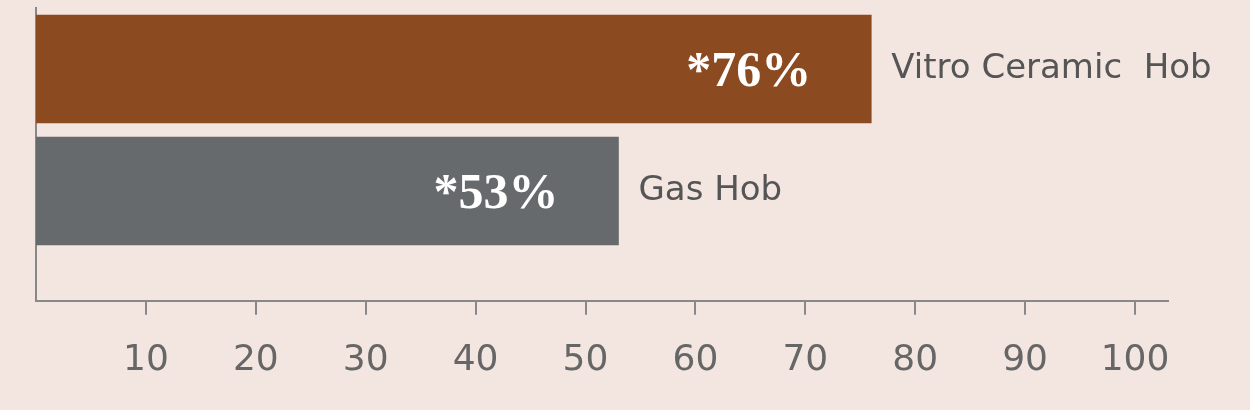  What do you see at coordinates (585, 357) in the screenshot?
I see `x-tick-label: 50` at bounding box center [585, 357].